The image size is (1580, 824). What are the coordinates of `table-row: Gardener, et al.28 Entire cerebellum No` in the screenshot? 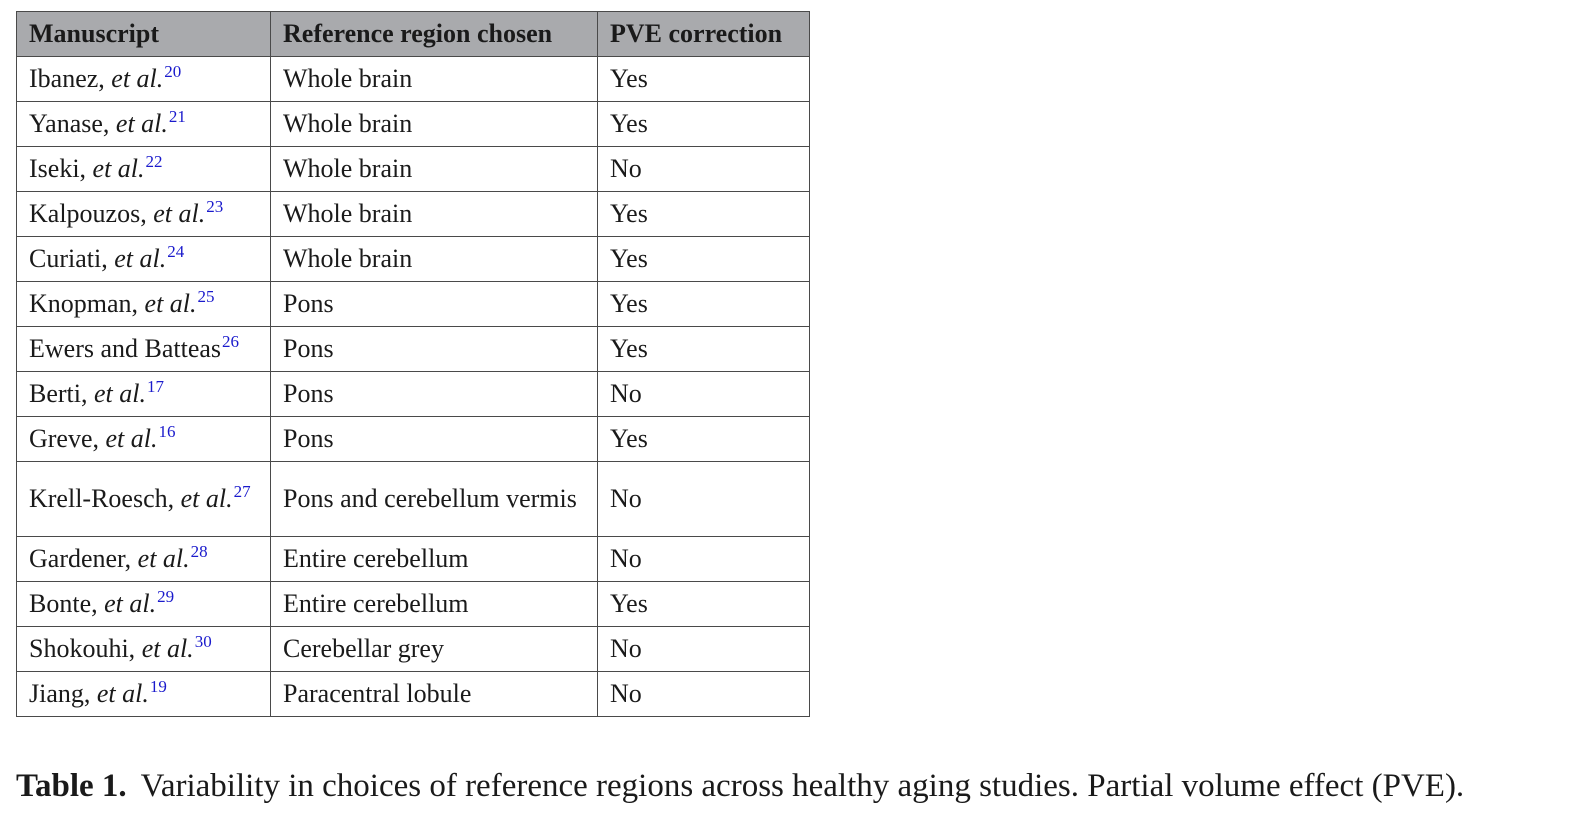 It's located at (413, 559).